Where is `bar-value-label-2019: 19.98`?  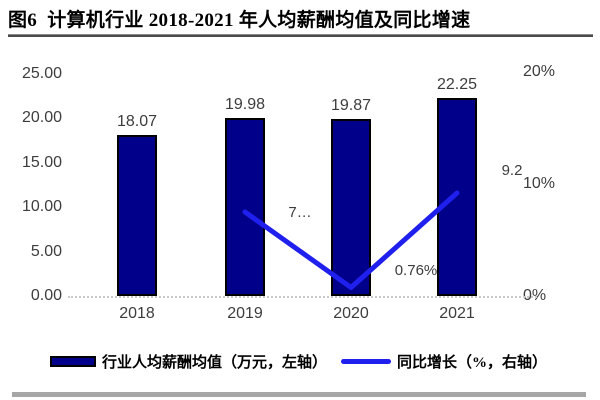 bar-value-label-2019: 19.98 is located at coordinates (245, 105).